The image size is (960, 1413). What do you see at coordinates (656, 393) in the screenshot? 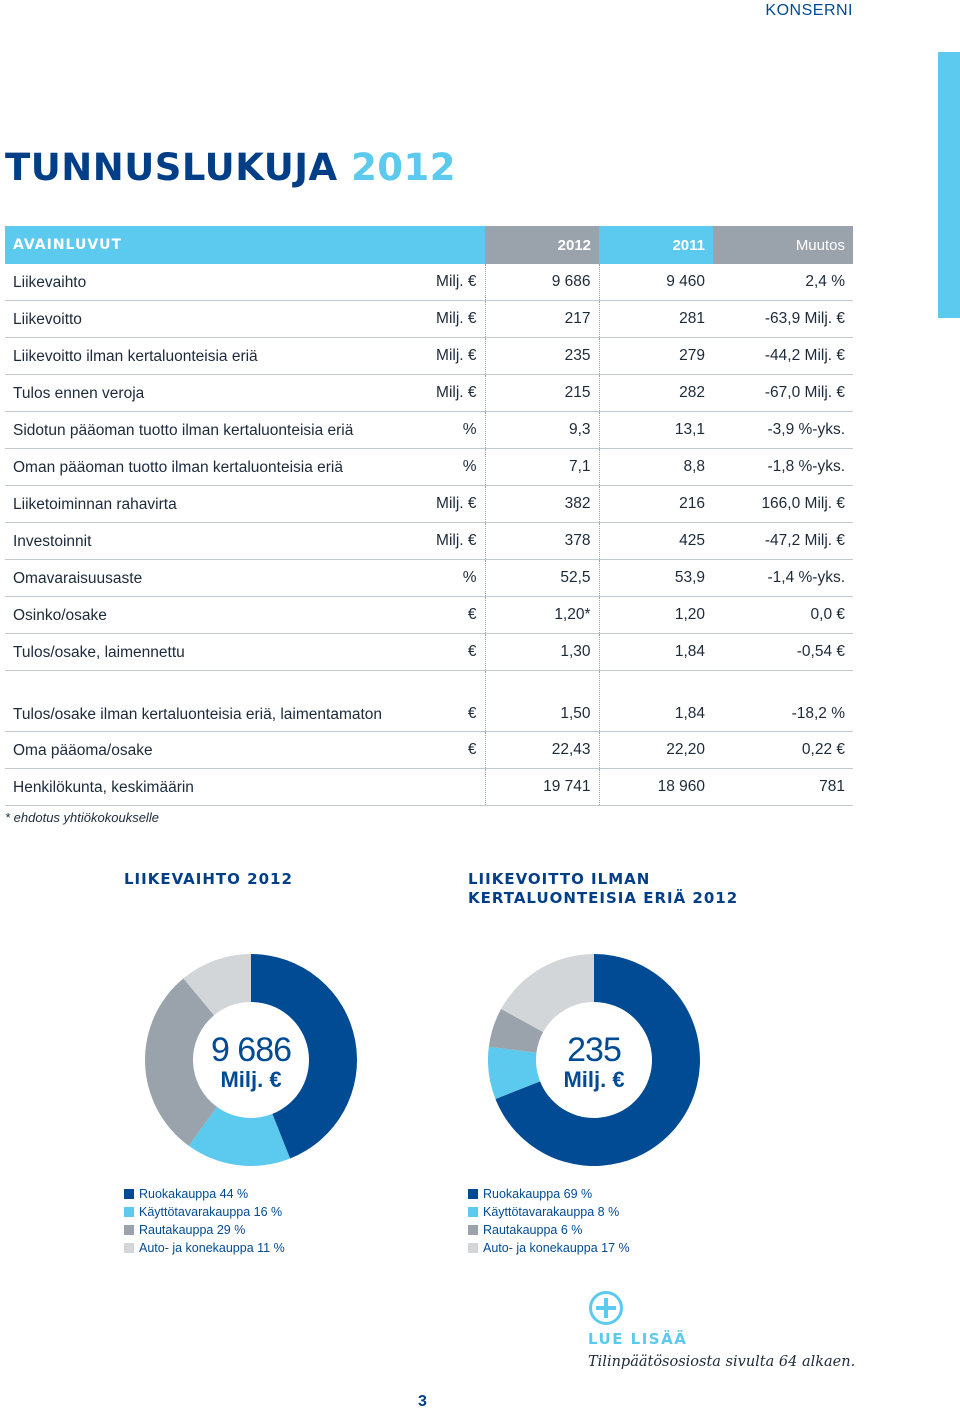
I see `row-value-2011: 282` at bounding box center [656, 393].